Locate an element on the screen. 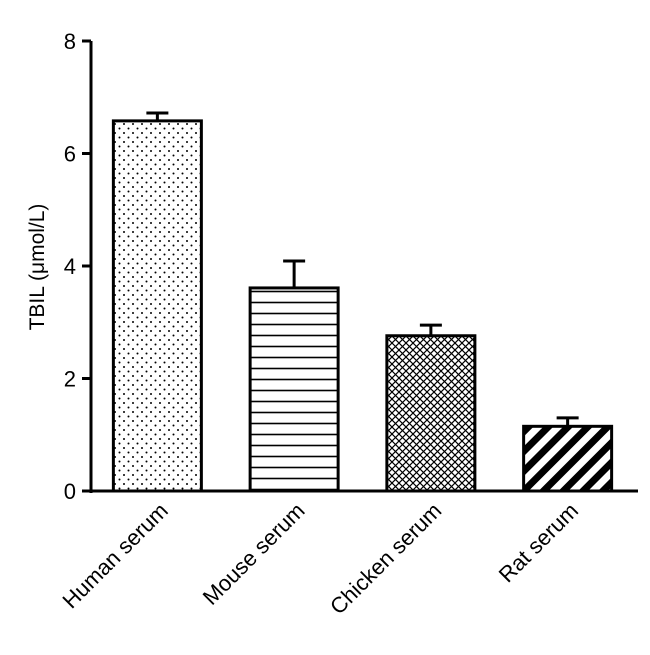  y-tick-label: 8 is located at coordinates (70, 41).